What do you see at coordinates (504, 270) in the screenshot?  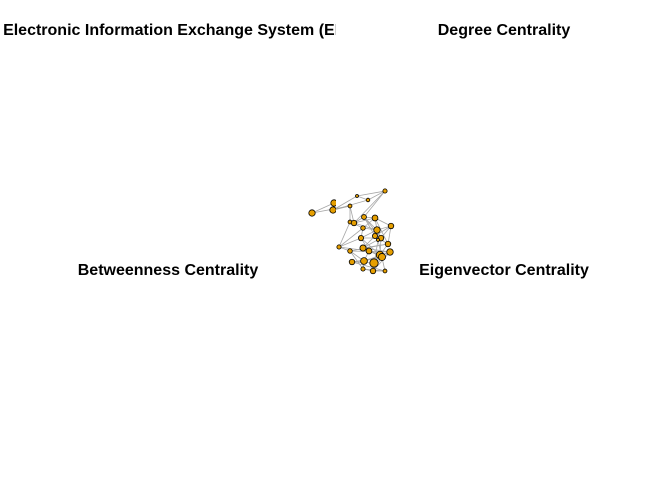 I see `panel-title: Eigenvector Centrality` at bounding box center [504, 270].